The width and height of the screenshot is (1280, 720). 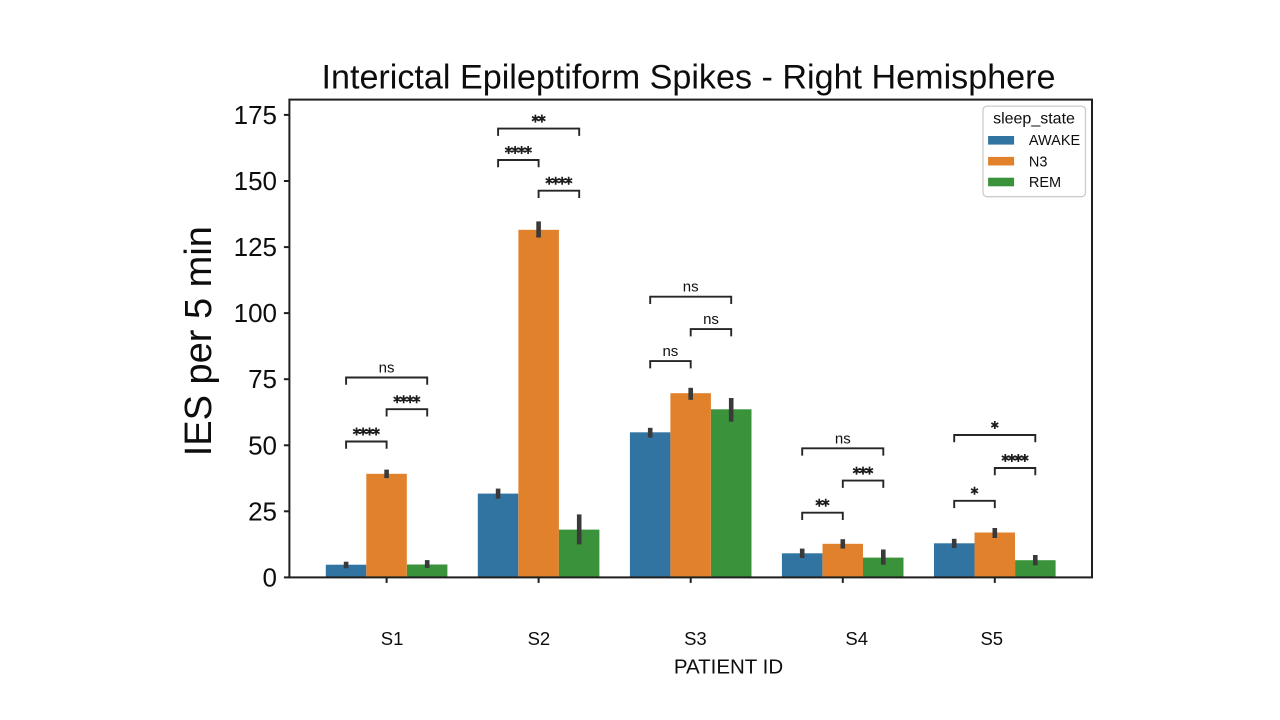 I want to click on svg-text: sleep_state, so click(x=1034, y=118).